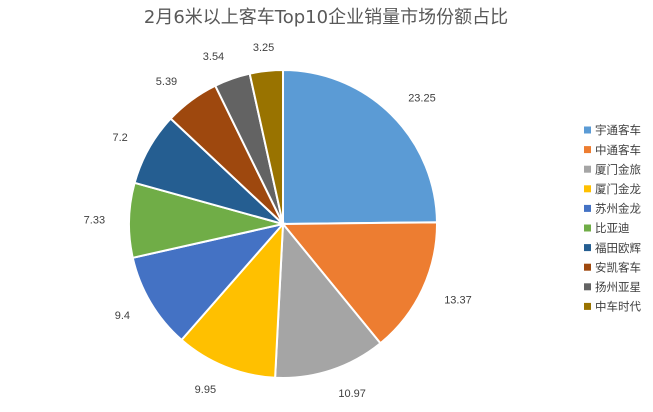  I want to click on data-label: 10.97, so click(352, 394).